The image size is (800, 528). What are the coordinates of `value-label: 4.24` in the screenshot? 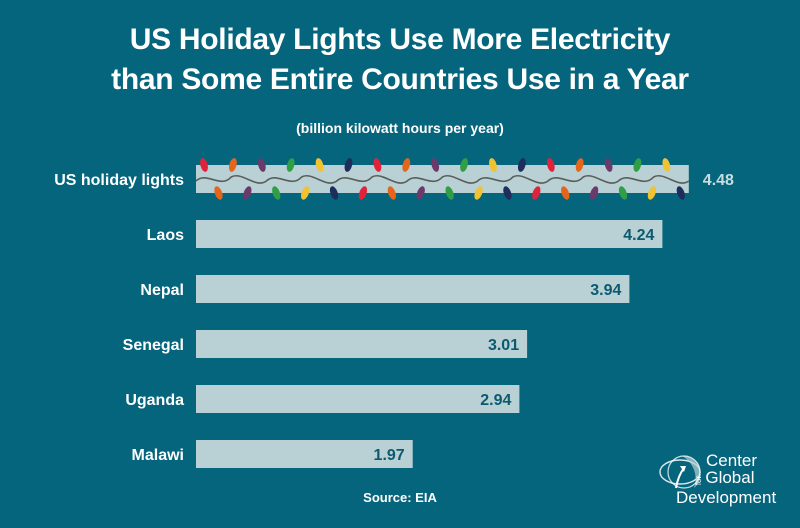 It's located at (638, 235).